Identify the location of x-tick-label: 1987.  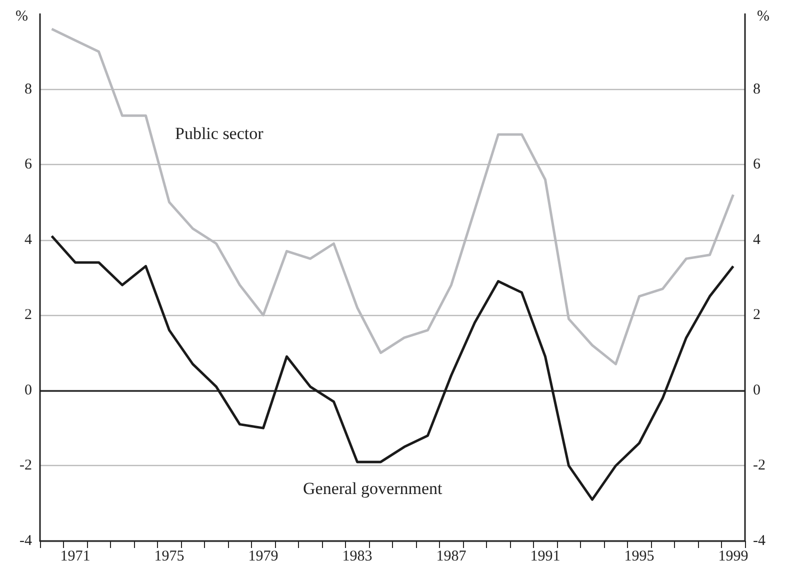
(451, 556).